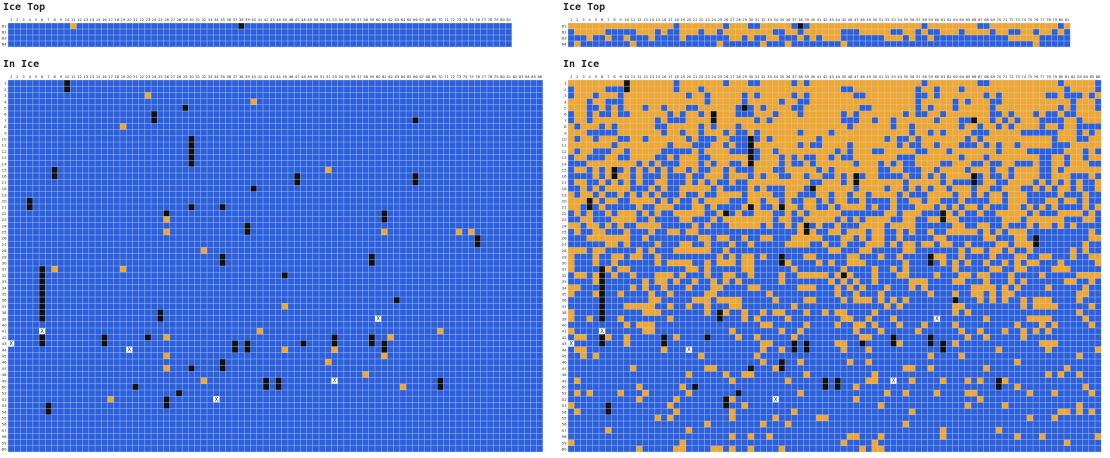  I want to click on column-label: 54, so click(899, 20).